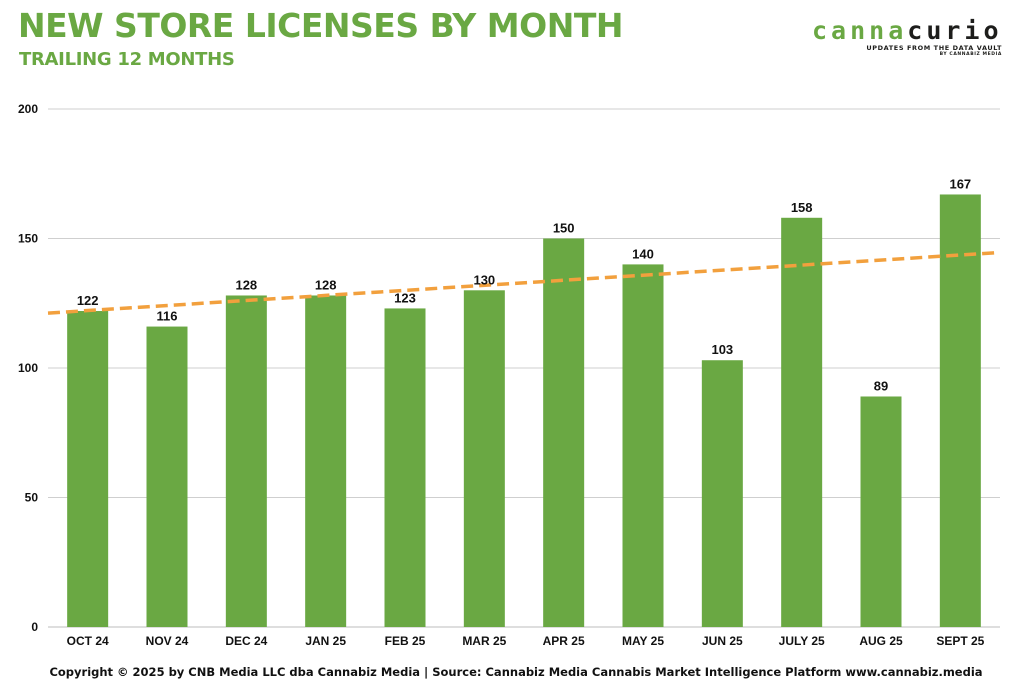 The image size is (1032, 686). What do you see at coordinates (405, 641) in the screenshot?
I see `x-tick-label: FEB 25` at bounding box center [405, 641].